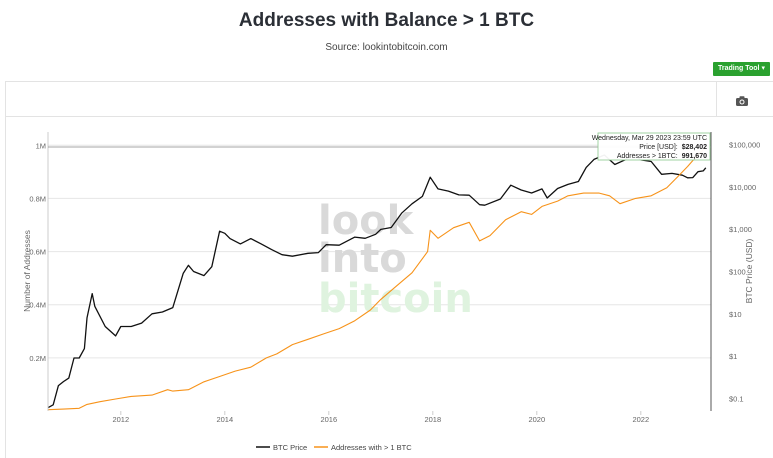 Image resolution: width=773 pixels, height=458 pixels. I want to click on trading-tool-button: Trading Tool ▾, so click(741, 69).